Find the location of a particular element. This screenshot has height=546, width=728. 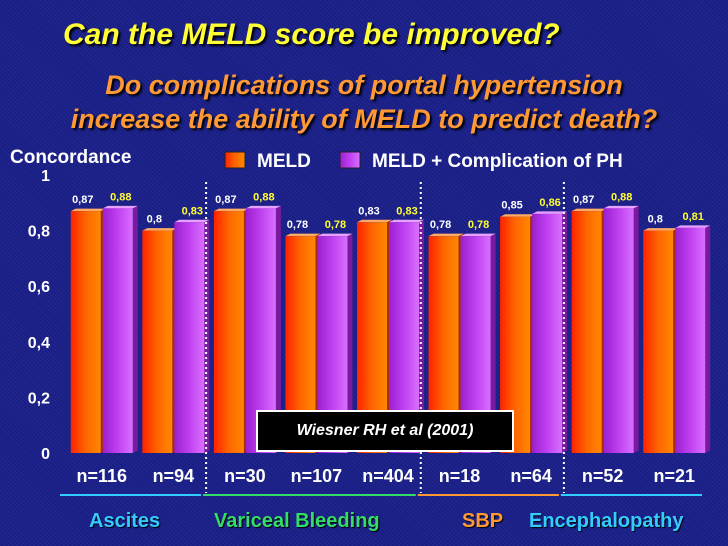

y-axis-label: Concordance is located at coordinates (70, 157).